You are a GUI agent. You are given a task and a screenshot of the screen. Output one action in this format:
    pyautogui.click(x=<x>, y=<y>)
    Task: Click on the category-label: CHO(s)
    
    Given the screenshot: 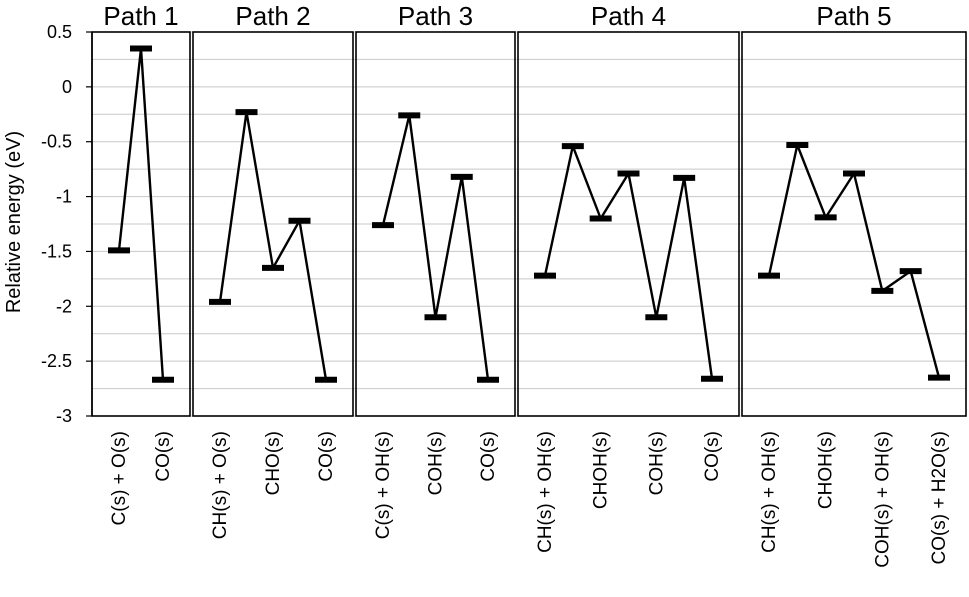 What is the action you would take?
    pyautogui.click(x=273, y=463)
    